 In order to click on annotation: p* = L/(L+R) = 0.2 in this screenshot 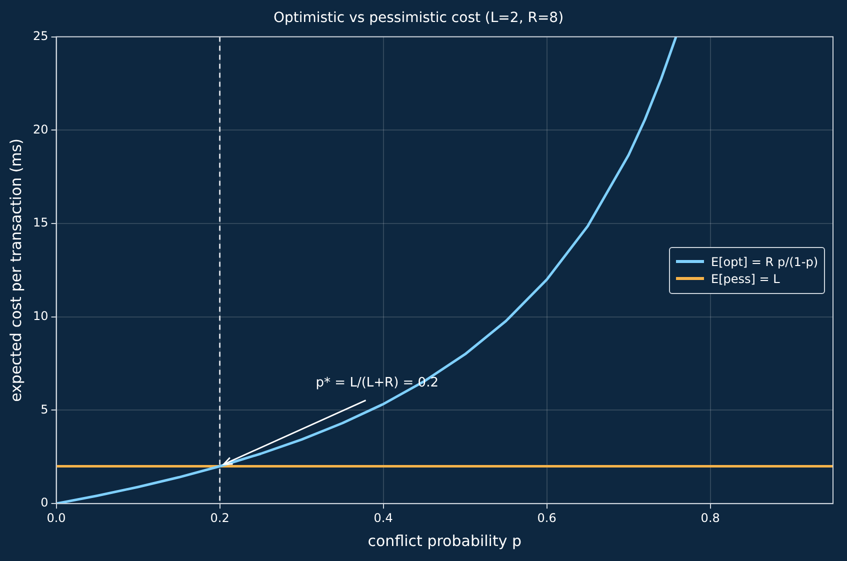, I will do `click(377, 382)`.